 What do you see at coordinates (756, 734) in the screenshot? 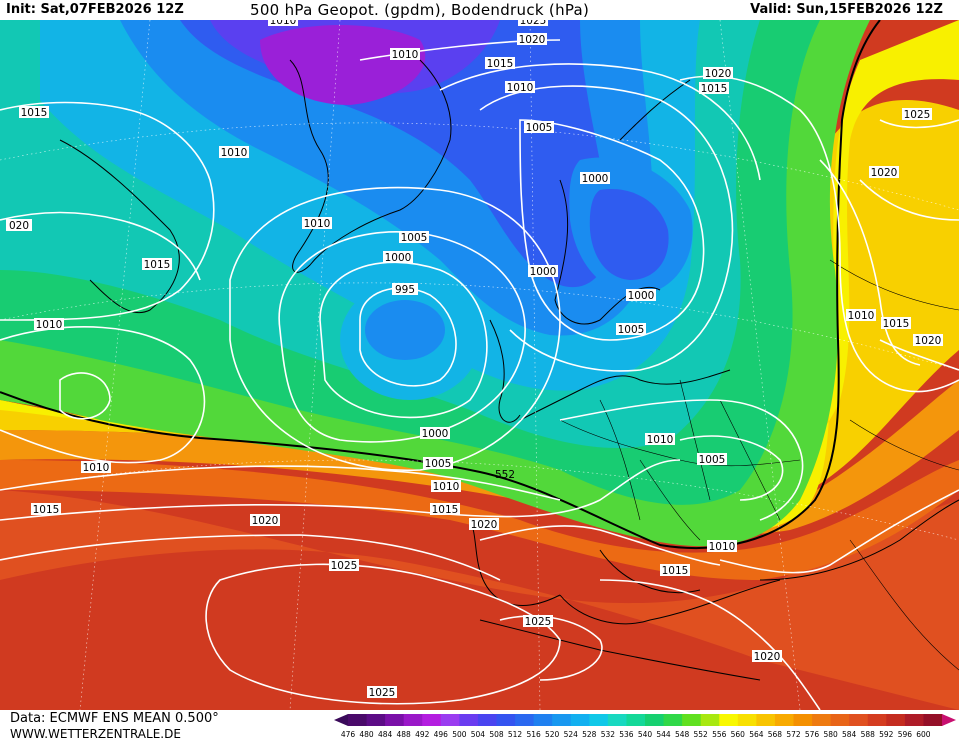
I see `legend-tick-label: 564` at bounding box center [756, 734].